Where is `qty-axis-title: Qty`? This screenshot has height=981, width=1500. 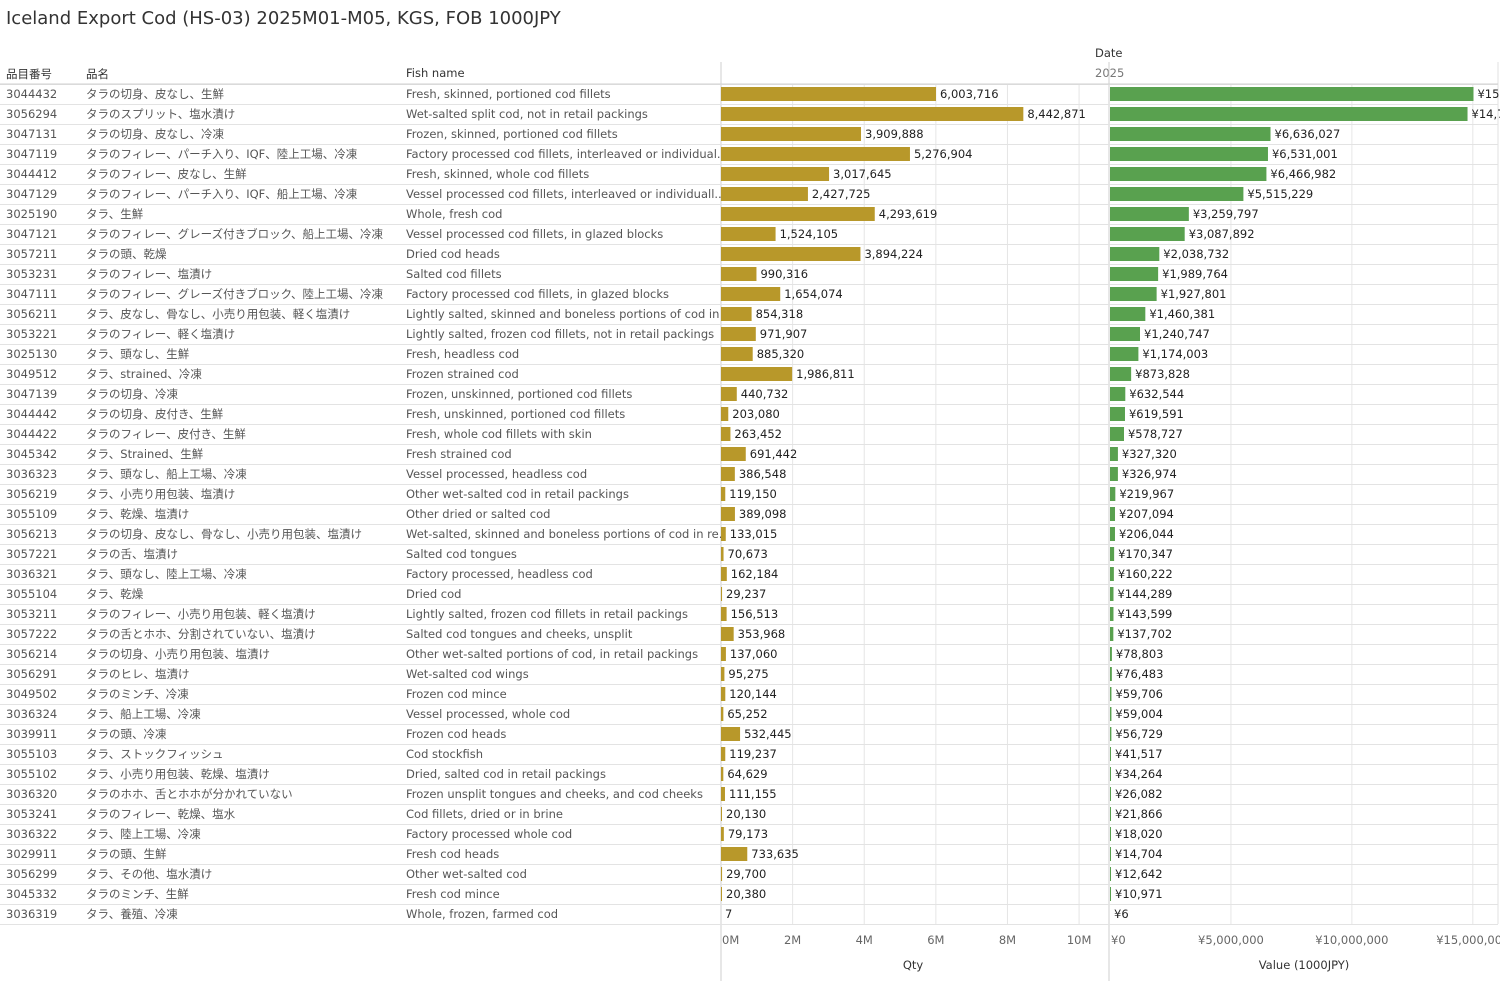
qty-axis-title: Qty is located at coordinates (913, 965).